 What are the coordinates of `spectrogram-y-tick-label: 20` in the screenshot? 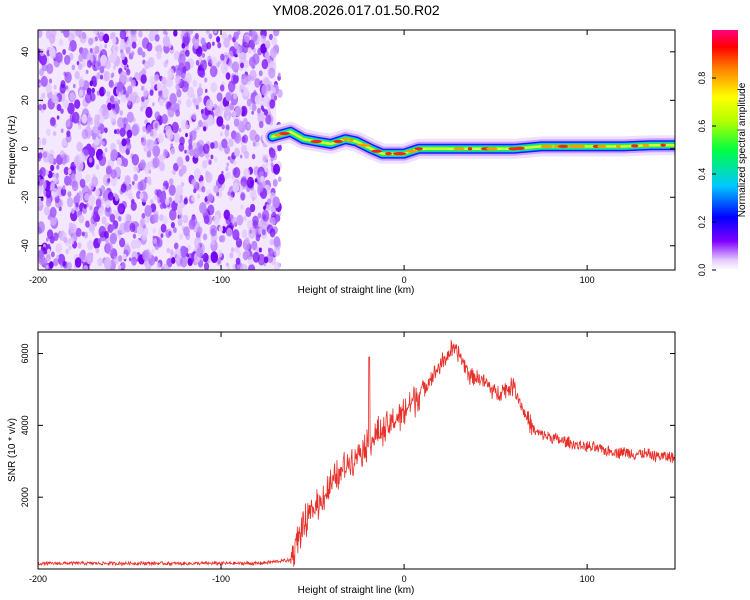 It's located at (25, 100).